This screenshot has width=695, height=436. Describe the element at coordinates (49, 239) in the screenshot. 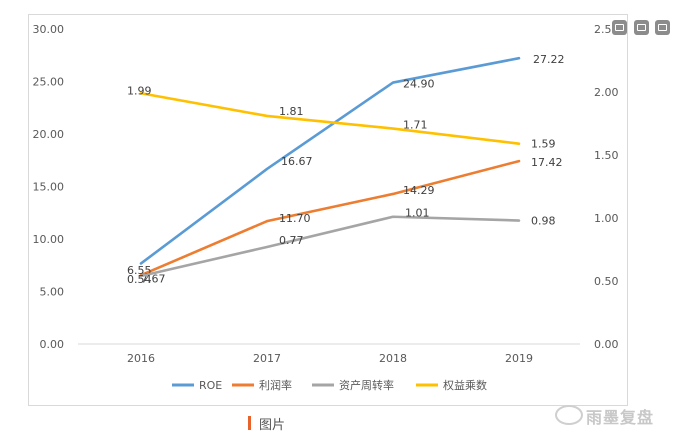

I see `y-left-tick-label: 10.00` at that location.